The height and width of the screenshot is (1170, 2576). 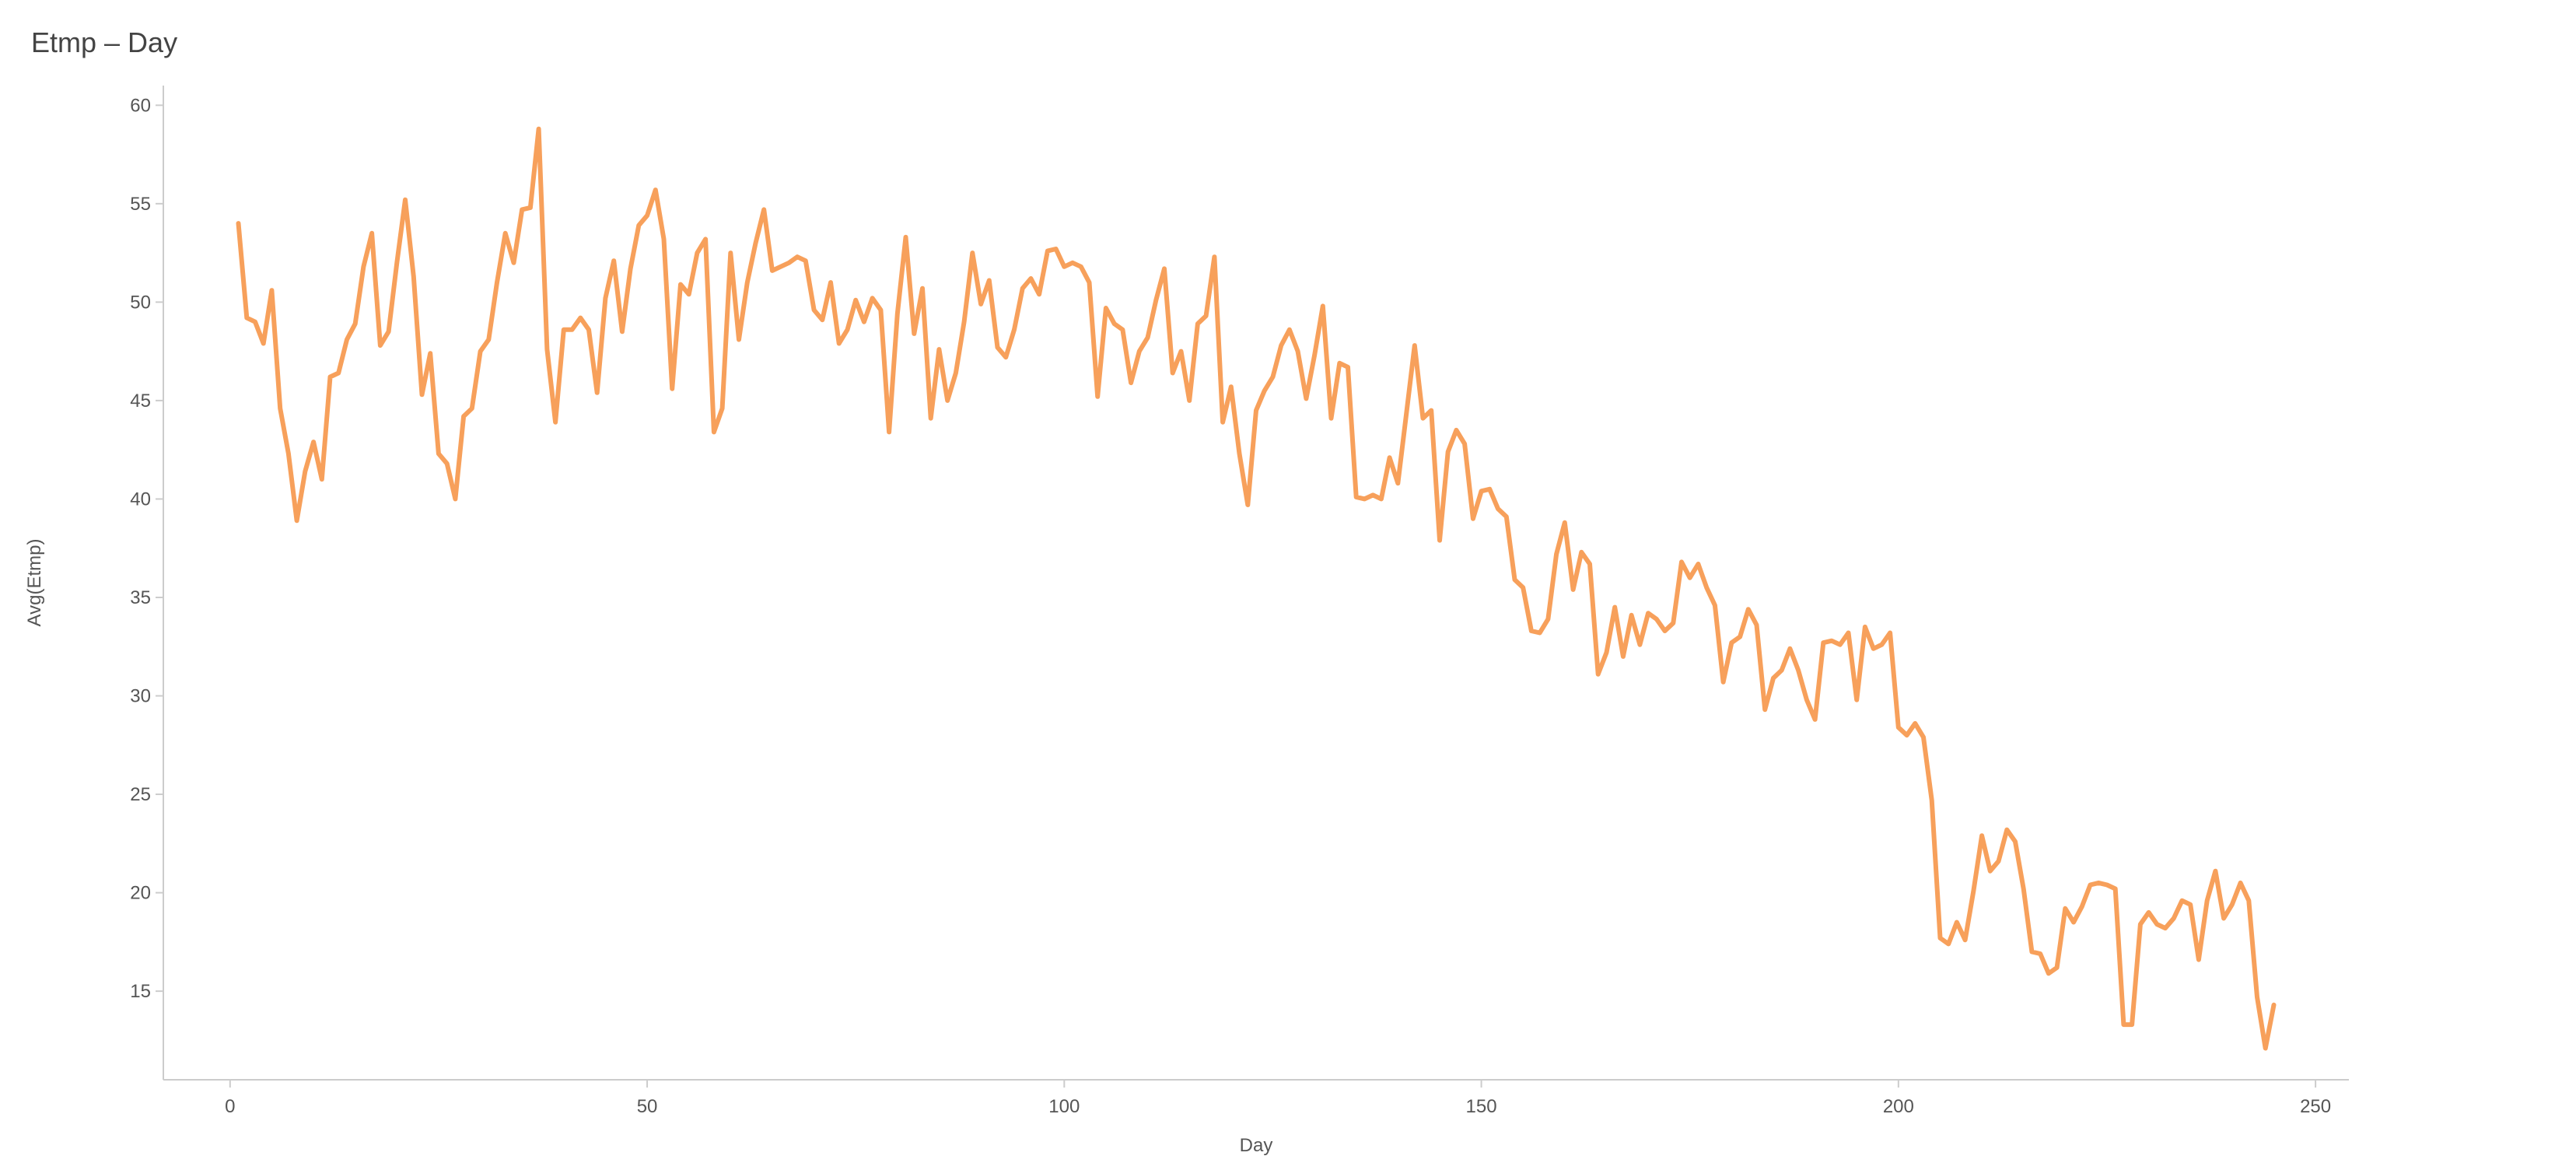 I want to click on chart-title: Etmp – Day, so click(x=104, y=42).